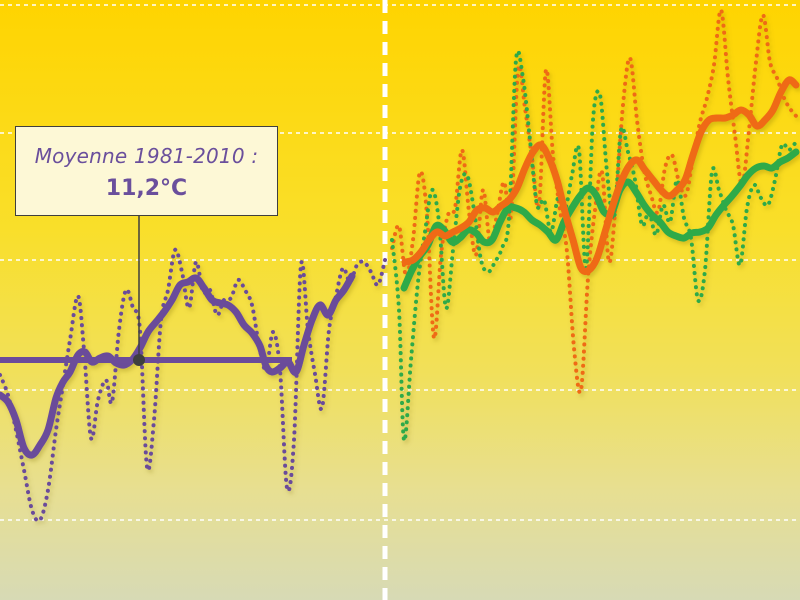 Image resolution: width=800 pixels, height=600 pixels. I want to click on callout-anchor-dot, so click(139, 360).